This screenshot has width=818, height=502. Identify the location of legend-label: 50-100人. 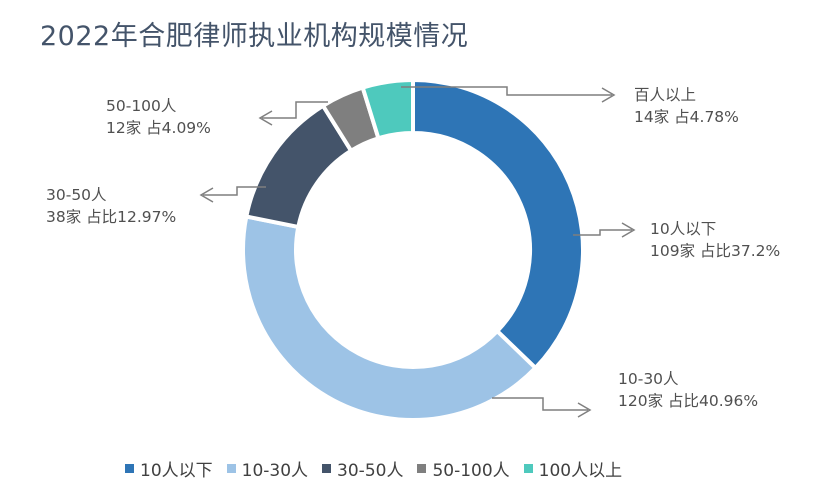
(471, 471).